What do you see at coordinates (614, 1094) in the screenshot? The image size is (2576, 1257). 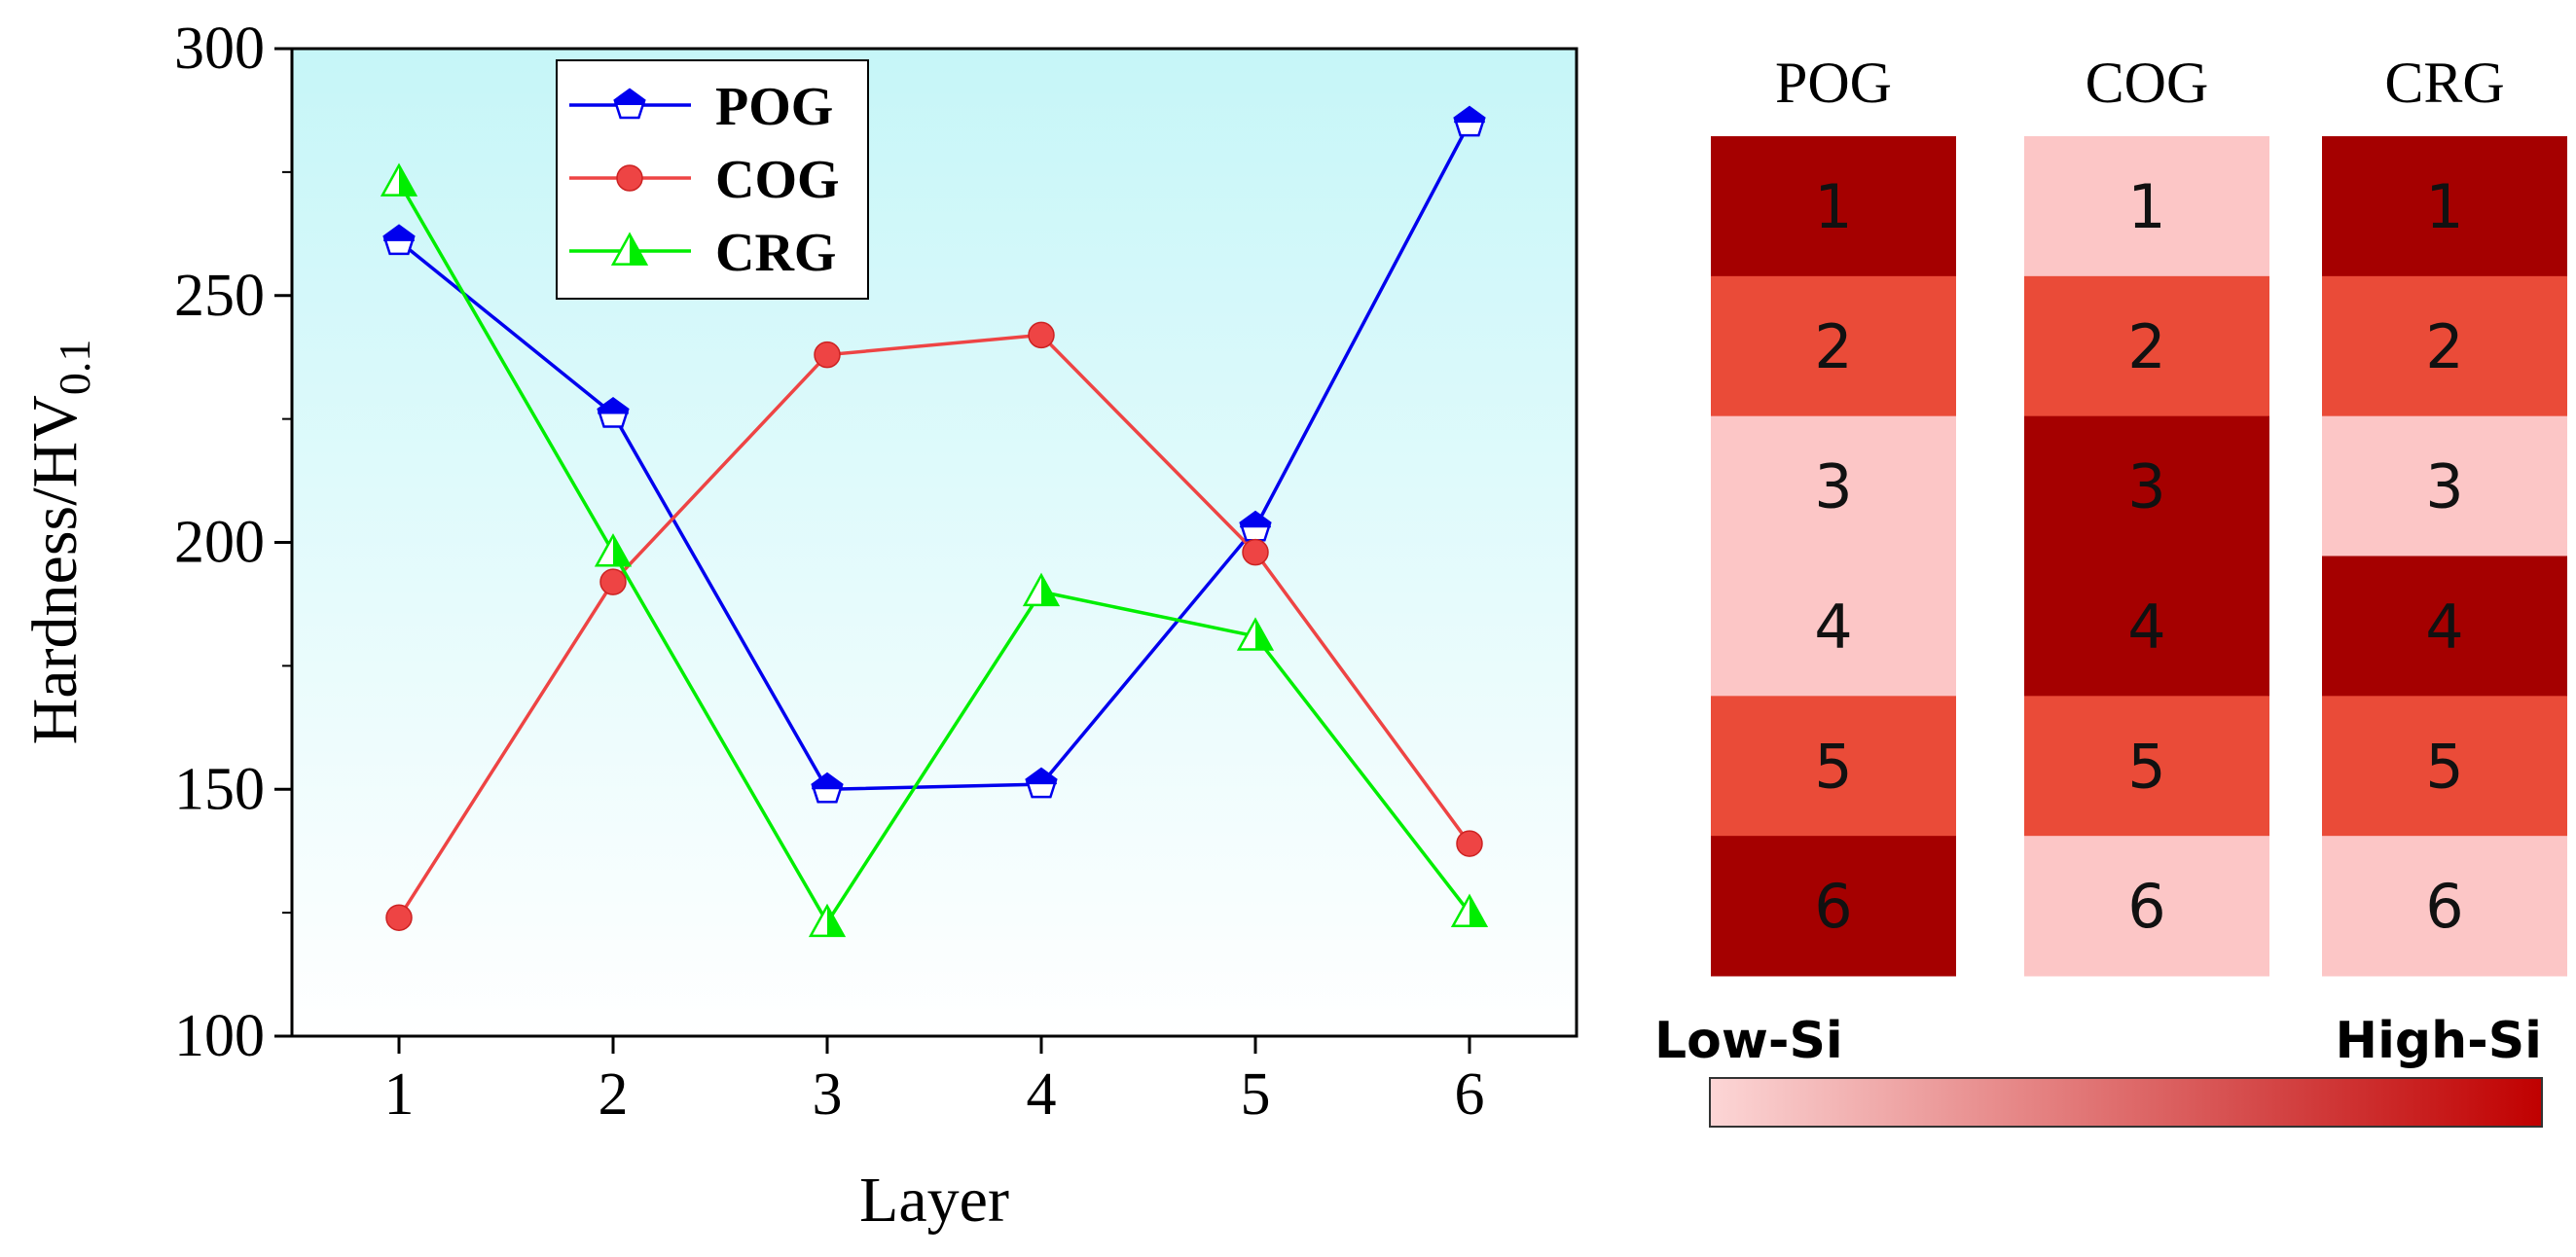 I see `x-tick-label: 2` at bounding box center [614, 1094].